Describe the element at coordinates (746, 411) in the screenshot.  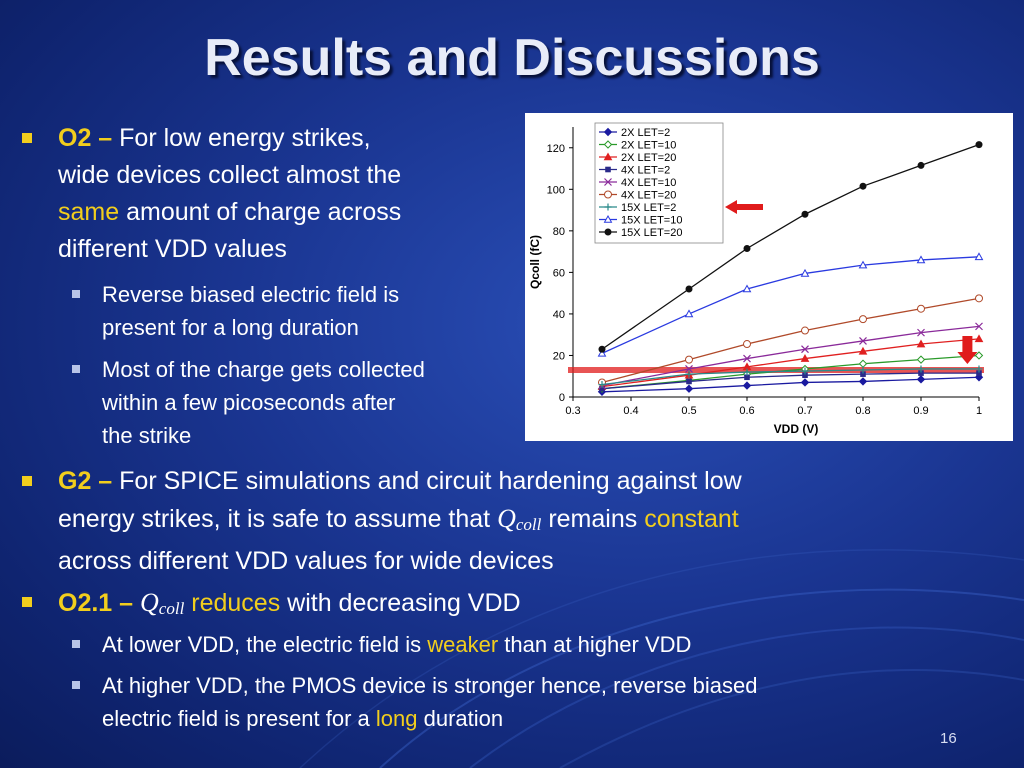
I see `x-tick-label: 0.6` at that location.